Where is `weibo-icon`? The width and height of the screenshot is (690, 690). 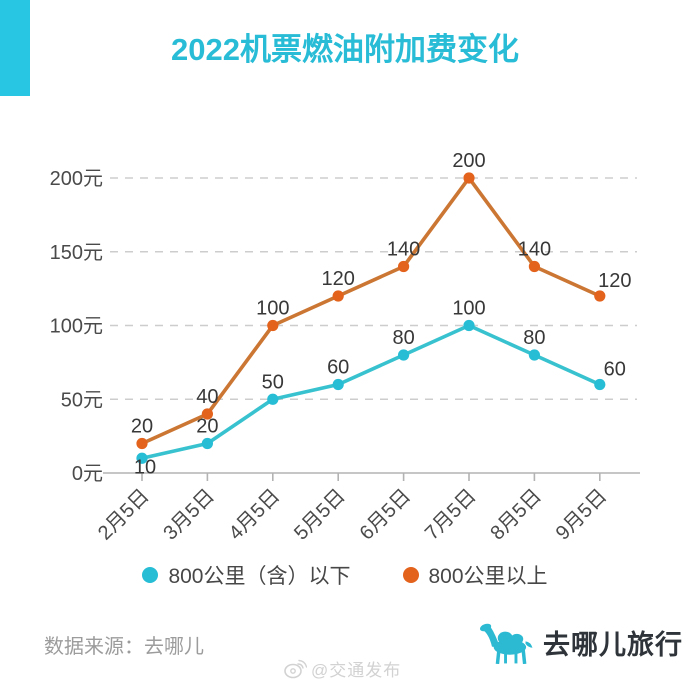
weibo-icon is located at coordinates (295, 668).